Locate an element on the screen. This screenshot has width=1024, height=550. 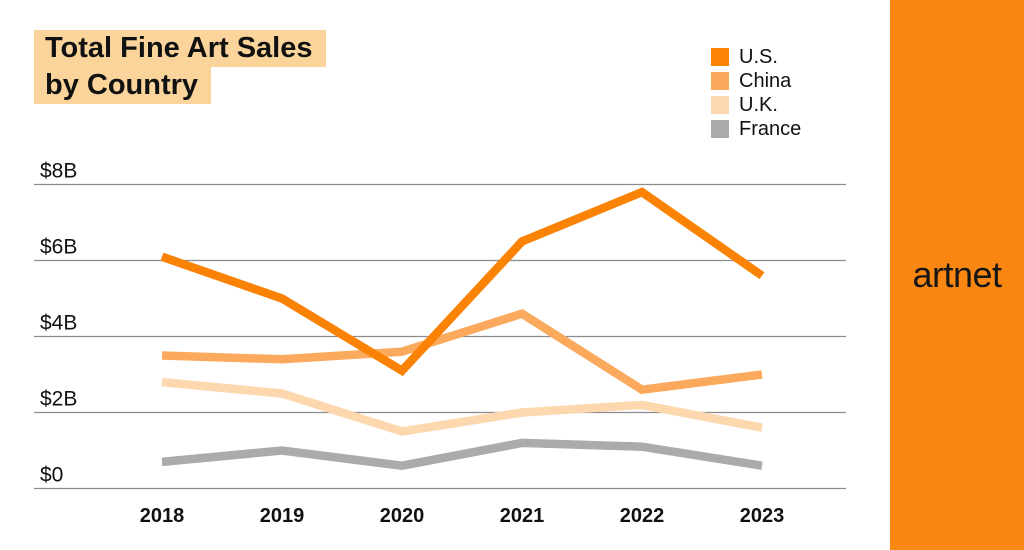
series-line-china is located at coordinates (462, 352).